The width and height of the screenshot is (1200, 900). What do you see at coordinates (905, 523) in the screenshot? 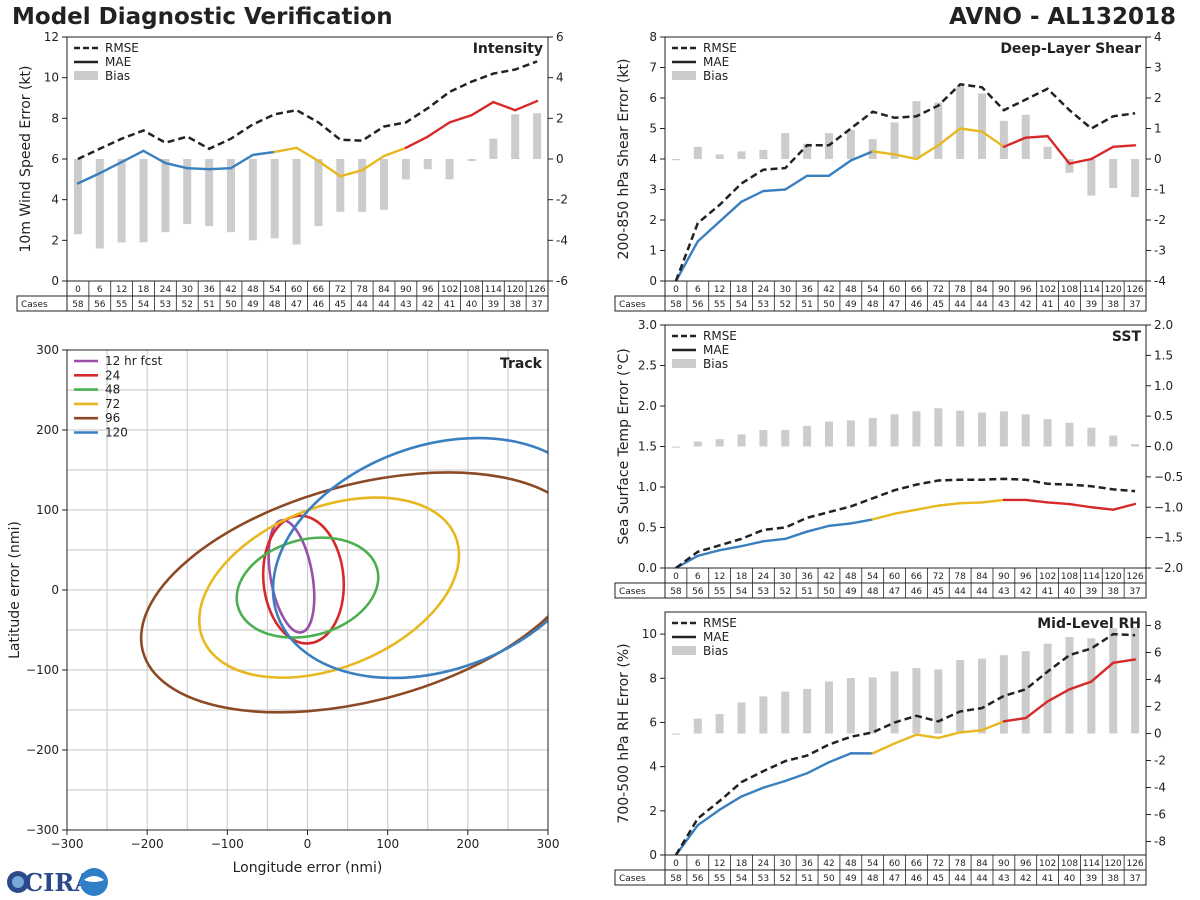
I see `rmse-line` at bounding box center [905, 523].